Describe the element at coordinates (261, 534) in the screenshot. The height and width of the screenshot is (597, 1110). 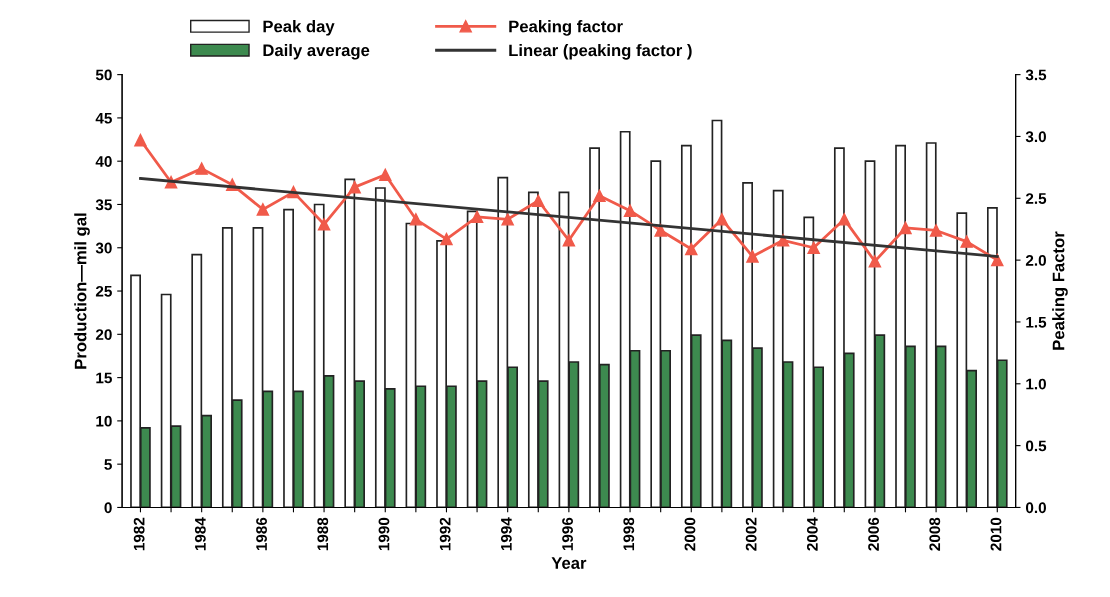
I see `x-tick-label: 1986` at that location.